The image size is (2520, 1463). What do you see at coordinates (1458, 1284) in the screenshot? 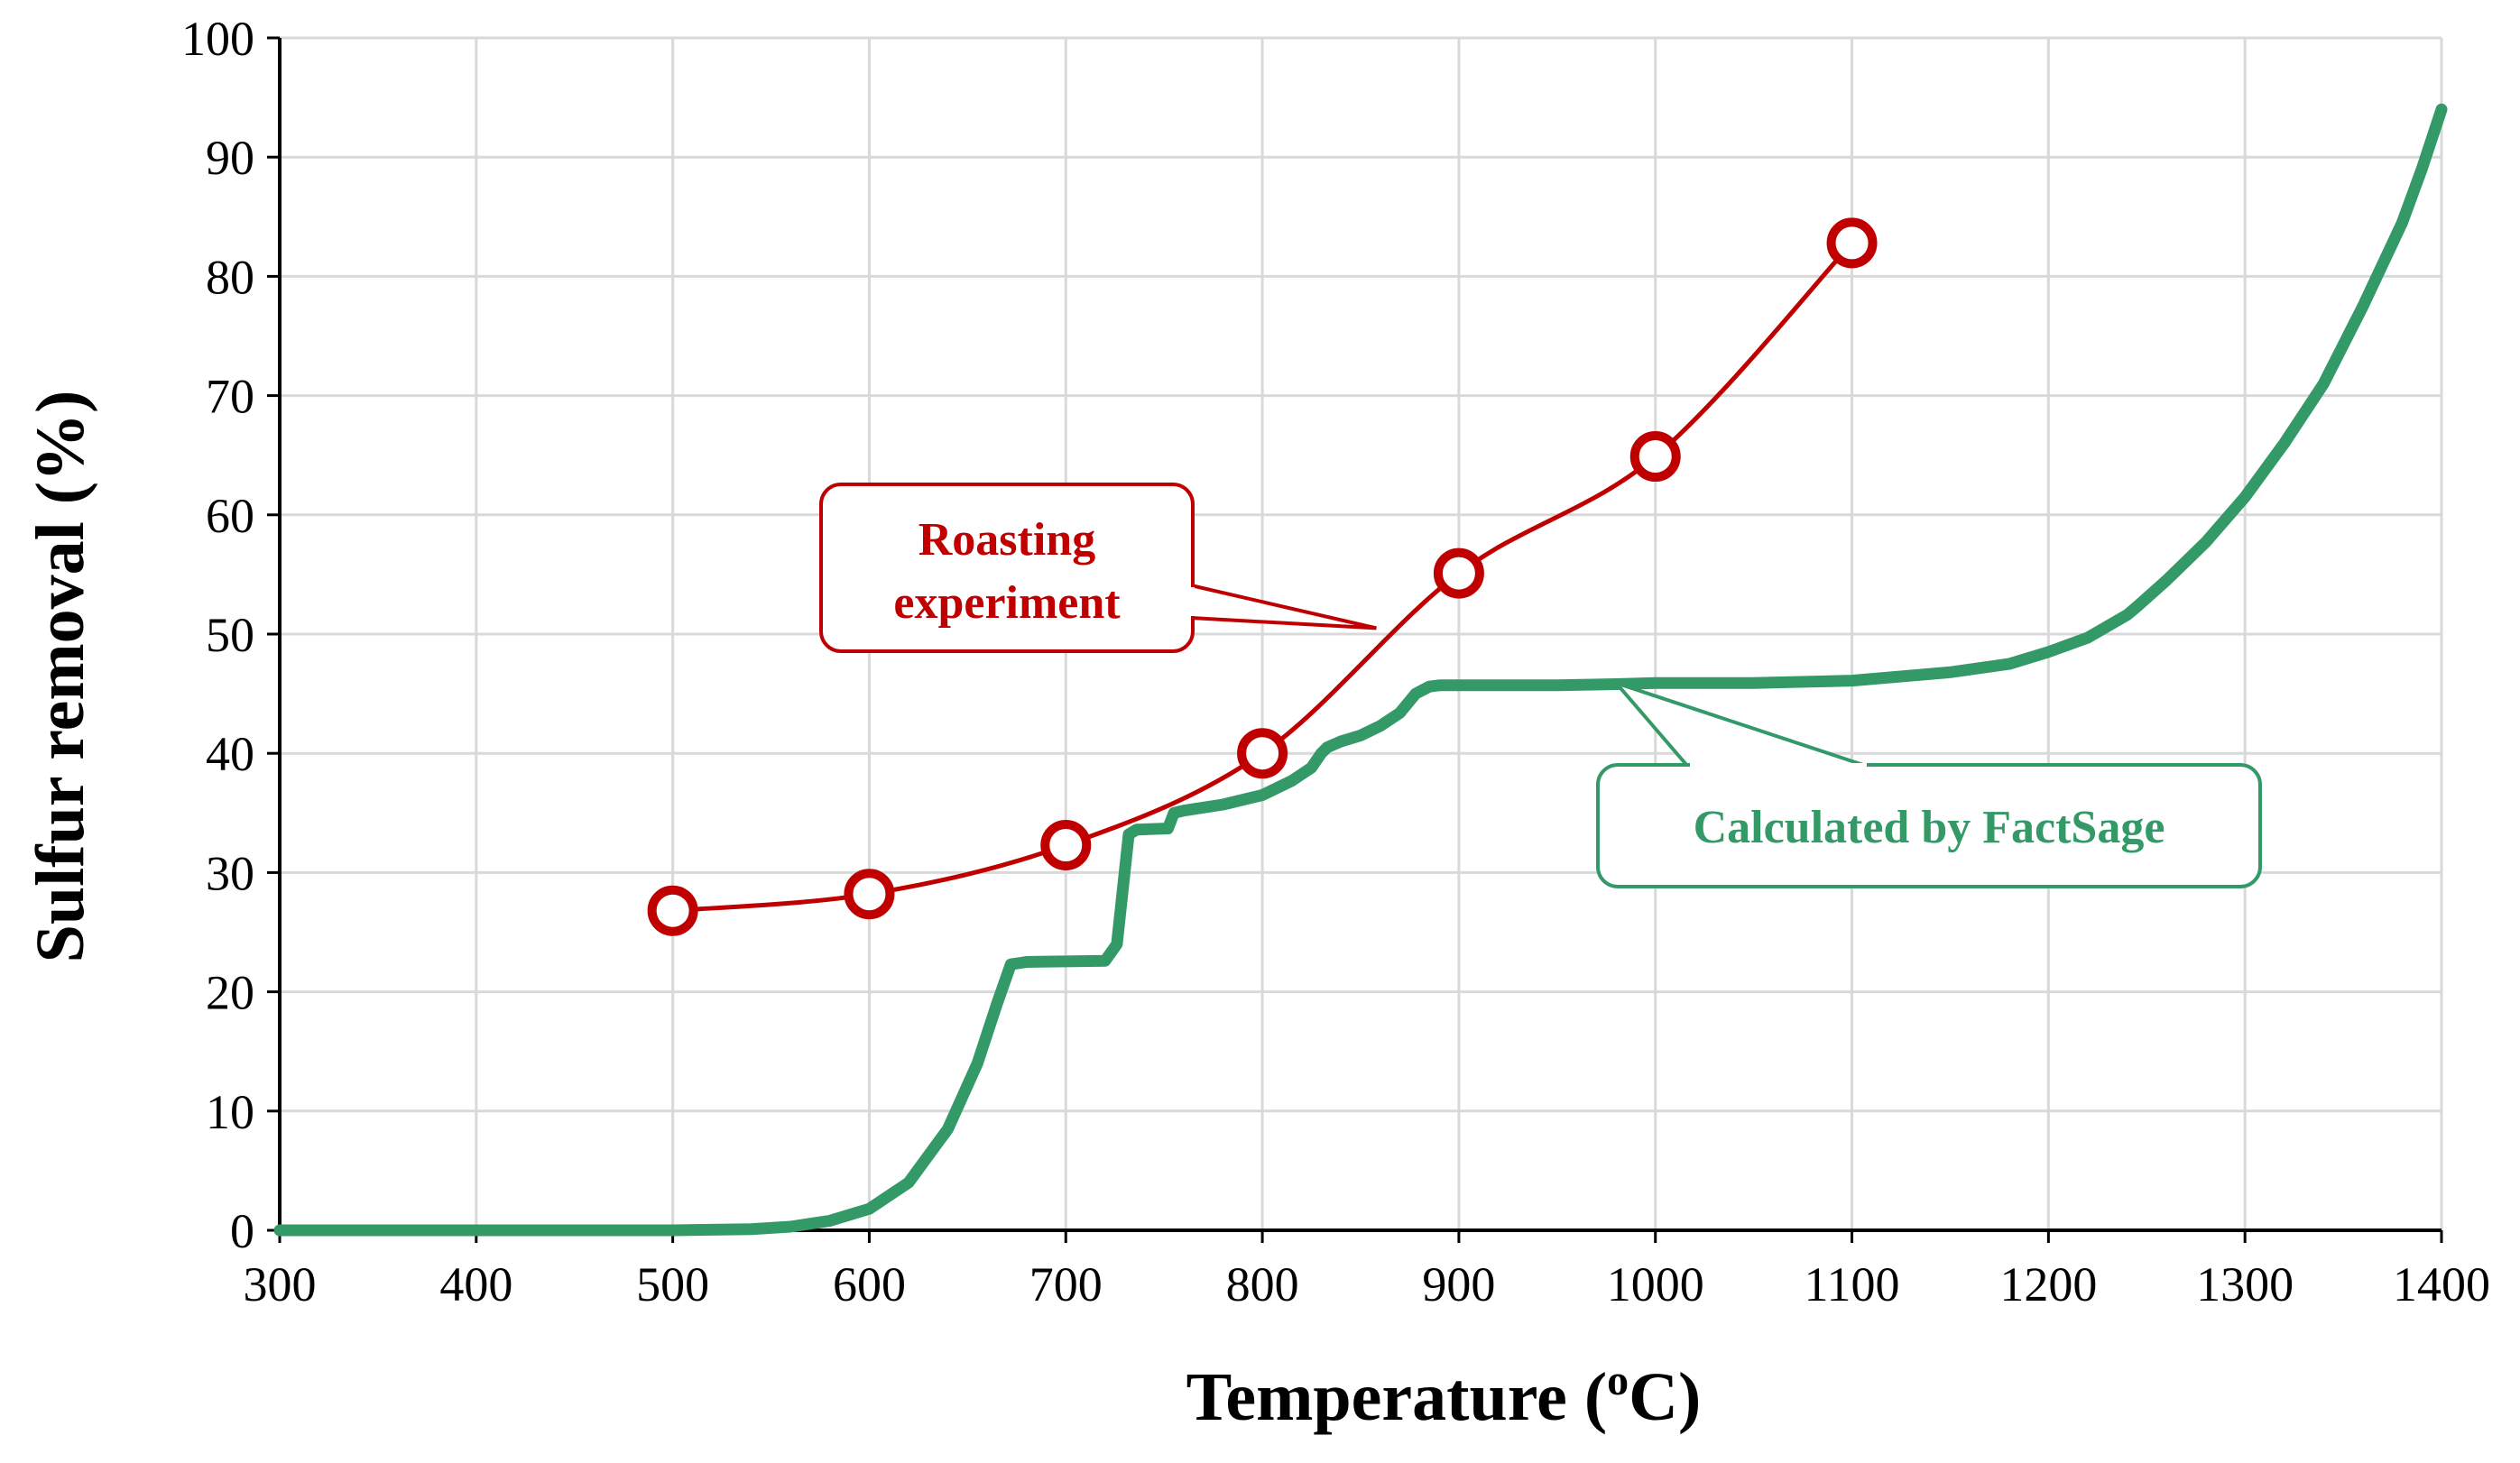
I see `x-tick-label: 900` at bounding box center [1458, 1284].